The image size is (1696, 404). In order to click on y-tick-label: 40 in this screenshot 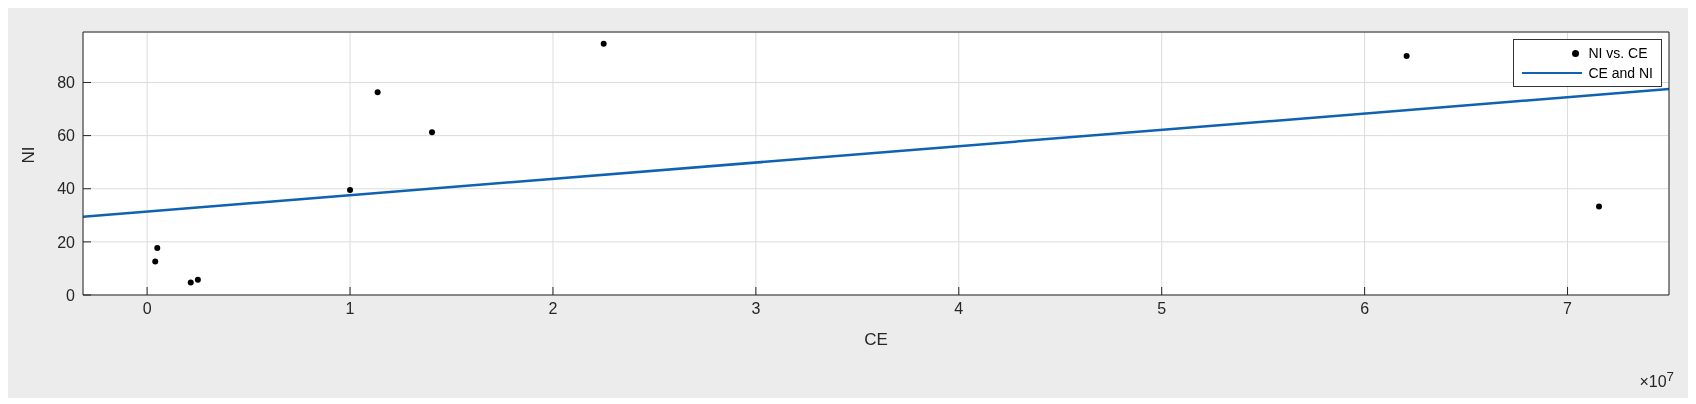, I will do `click(66, 189)`.